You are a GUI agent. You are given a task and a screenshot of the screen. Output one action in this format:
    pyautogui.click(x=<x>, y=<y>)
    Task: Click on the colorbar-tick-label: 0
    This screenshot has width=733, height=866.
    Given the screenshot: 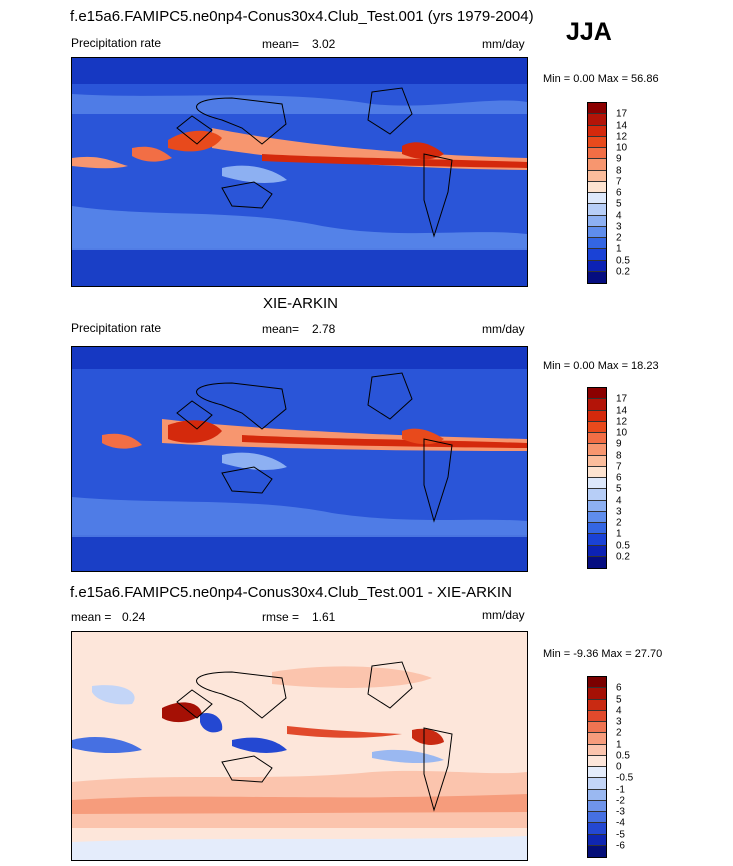 What is the action you would take?
    pyautogui.click(x=619, y=767)
    